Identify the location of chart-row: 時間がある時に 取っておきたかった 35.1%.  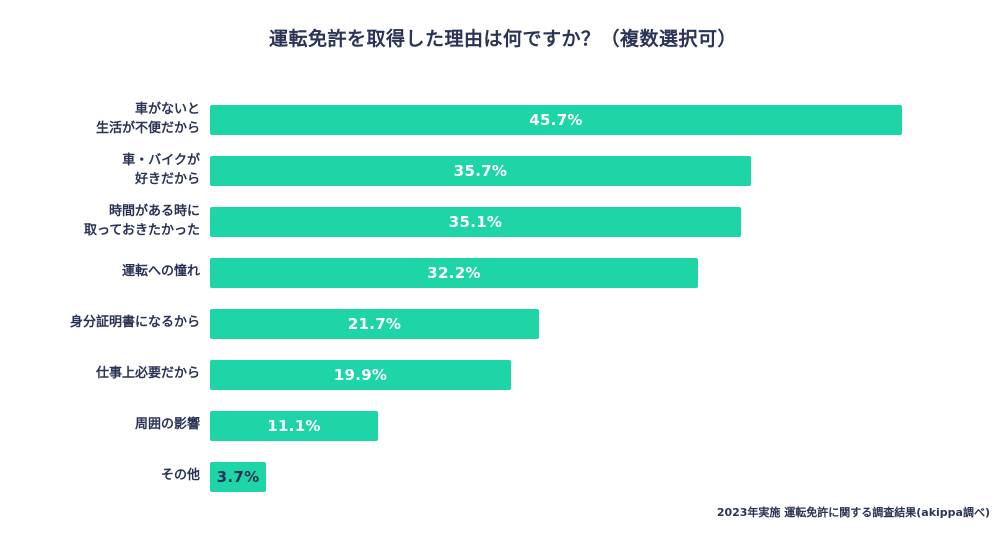
(503, 221).